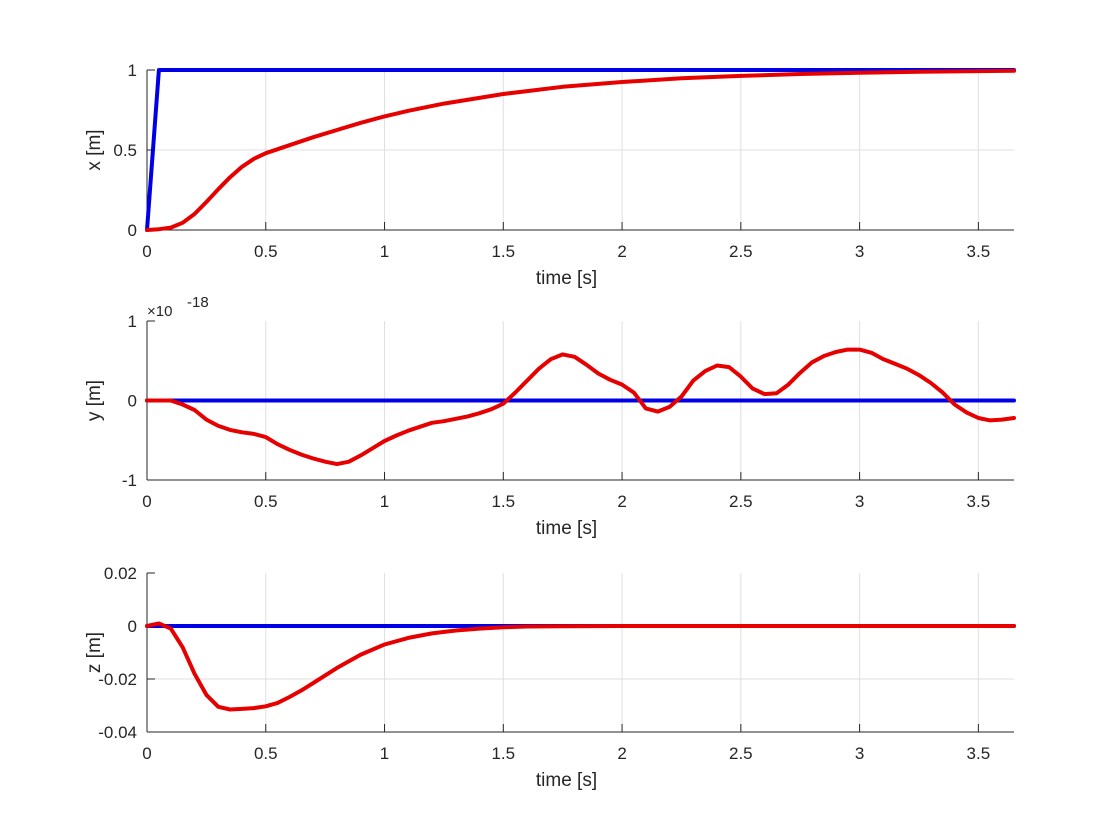 Image resolution: width=1120 pixels, height=840 pixels. Describe the element at coordinates (94, 400) in the screenshot. I see `y-axis-label: y [m]` at that location.